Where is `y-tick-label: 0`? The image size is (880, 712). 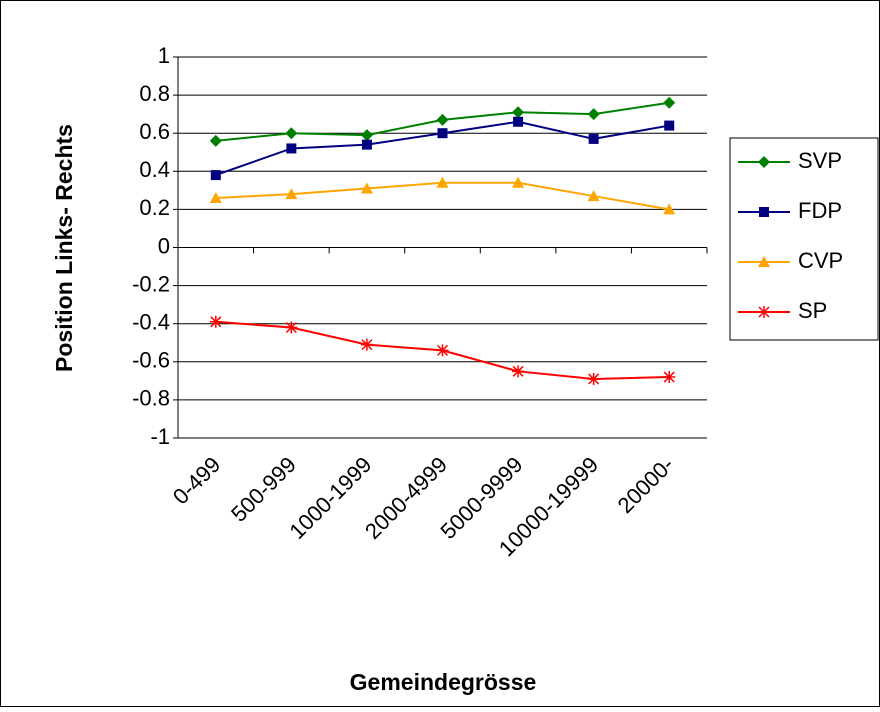 y-tick-label: 0 is located at coordinates (164, 245).